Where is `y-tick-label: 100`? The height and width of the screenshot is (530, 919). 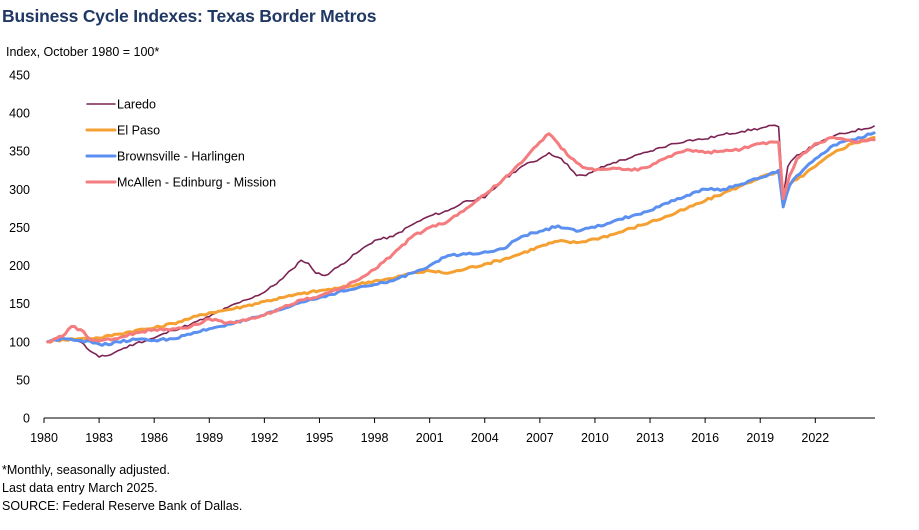
y-tick-label: 100 is located at coordinates (19, 342).